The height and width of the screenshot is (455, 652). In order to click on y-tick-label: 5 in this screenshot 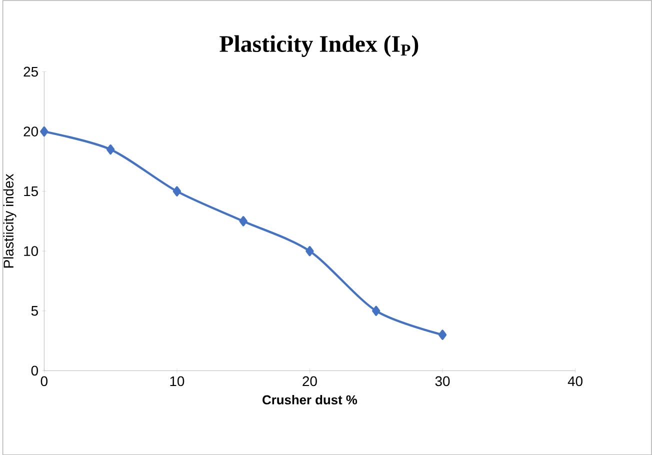, I will do `click(34, 311)`.